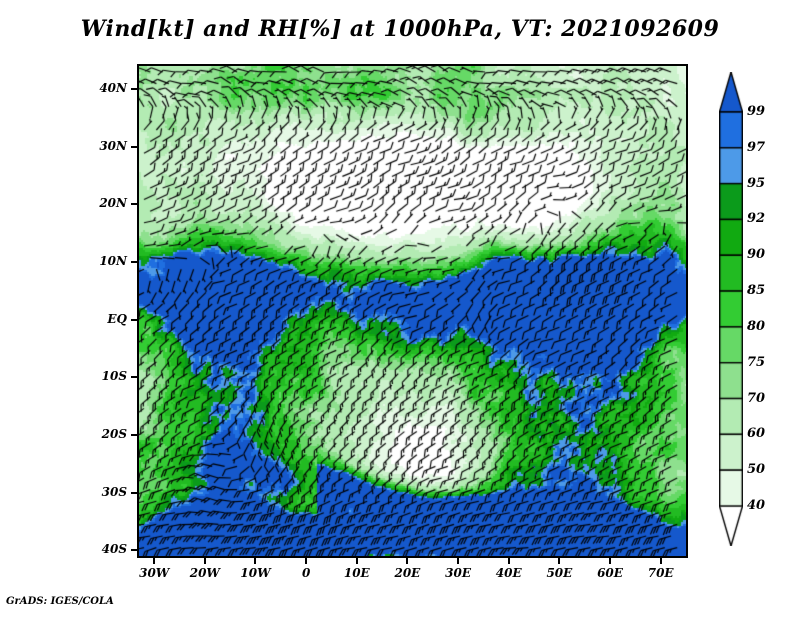 Image resolution: width=800 pixels, height=618 pixels. I want to click on x-axis-label: 30E, so click(458, 573).